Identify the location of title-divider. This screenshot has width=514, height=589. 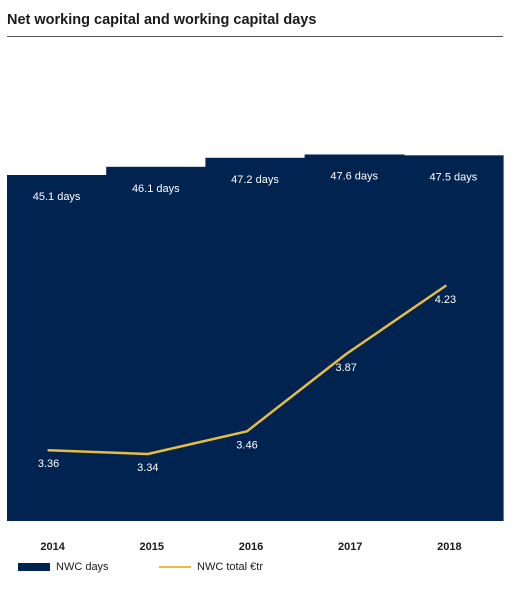
(255, 36).